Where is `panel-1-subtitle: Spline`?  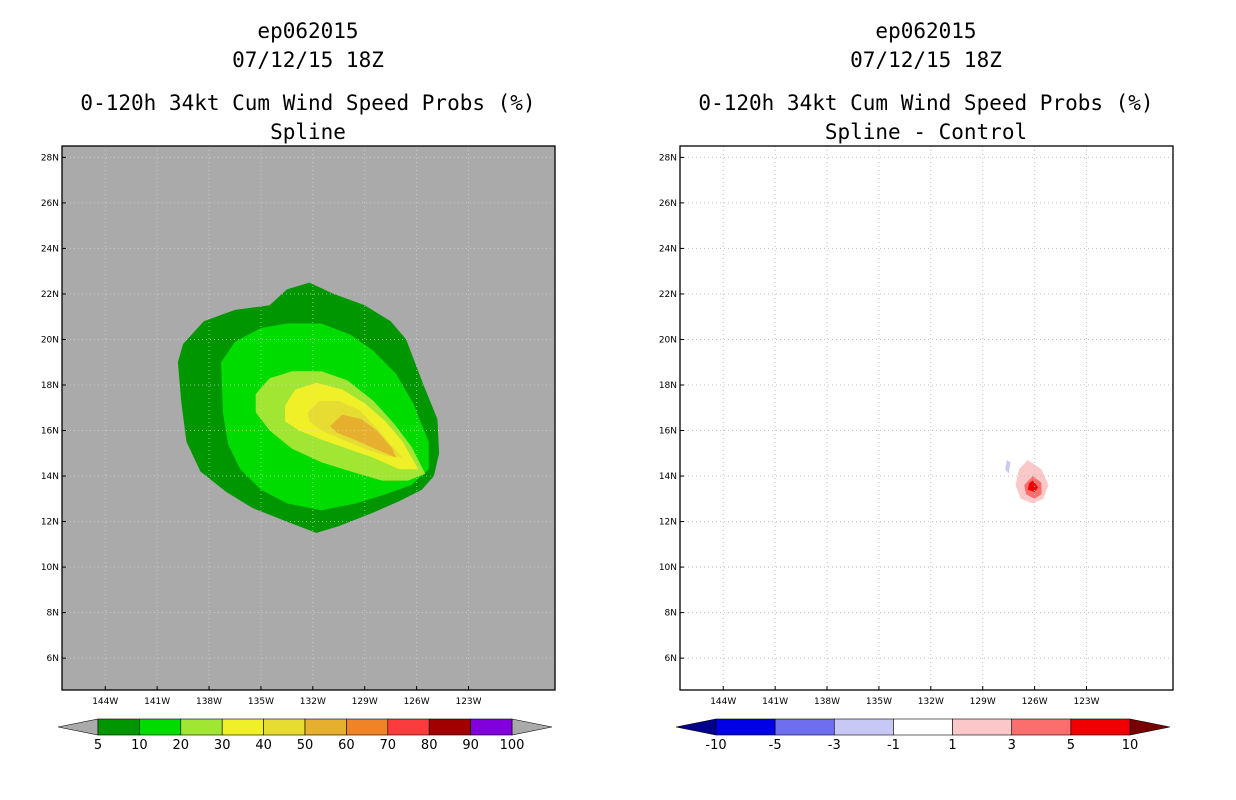 panel-1-subtitle: Spline is located at coordinates (308, 132).